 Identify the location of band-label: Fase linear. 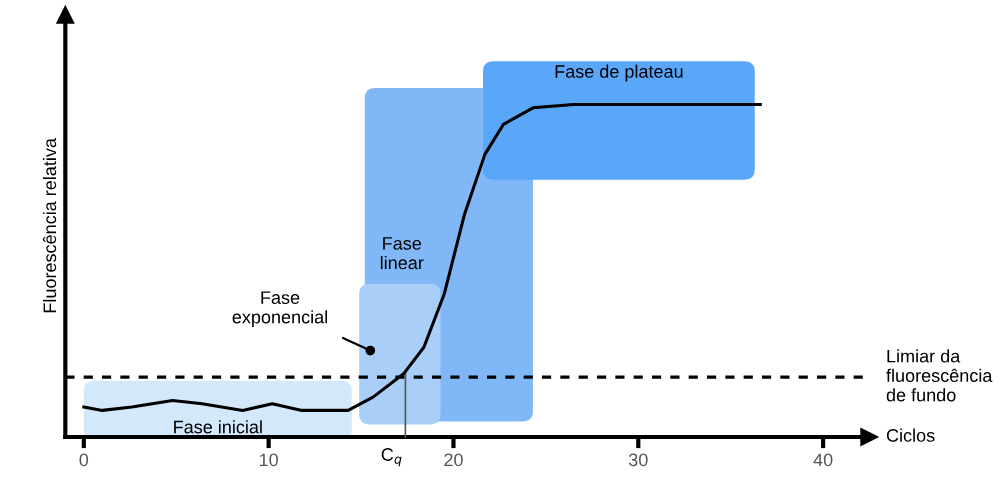
(402, 253).